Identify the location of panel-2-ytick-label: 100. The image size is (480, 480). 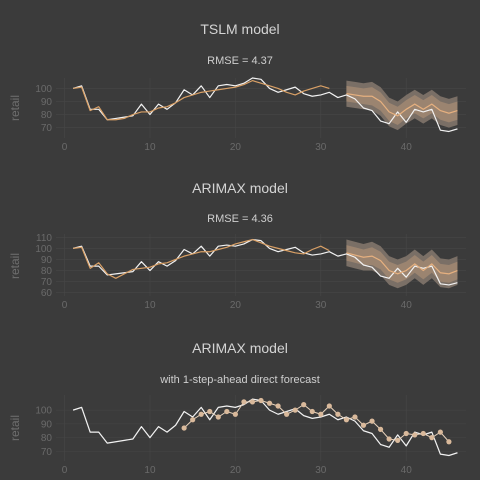
(43, 249).